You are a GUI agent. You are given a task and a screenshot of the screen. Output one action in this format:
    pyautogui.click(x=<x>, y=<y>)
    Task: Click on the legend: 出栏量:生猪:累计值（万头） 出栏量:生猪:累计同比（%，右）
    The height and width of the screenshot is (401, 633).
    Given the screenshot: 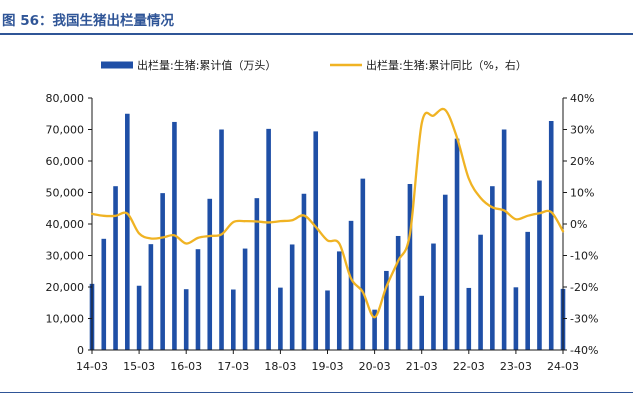 What is the action you would take?
    pyautogui.click(x=314, y=65)
    